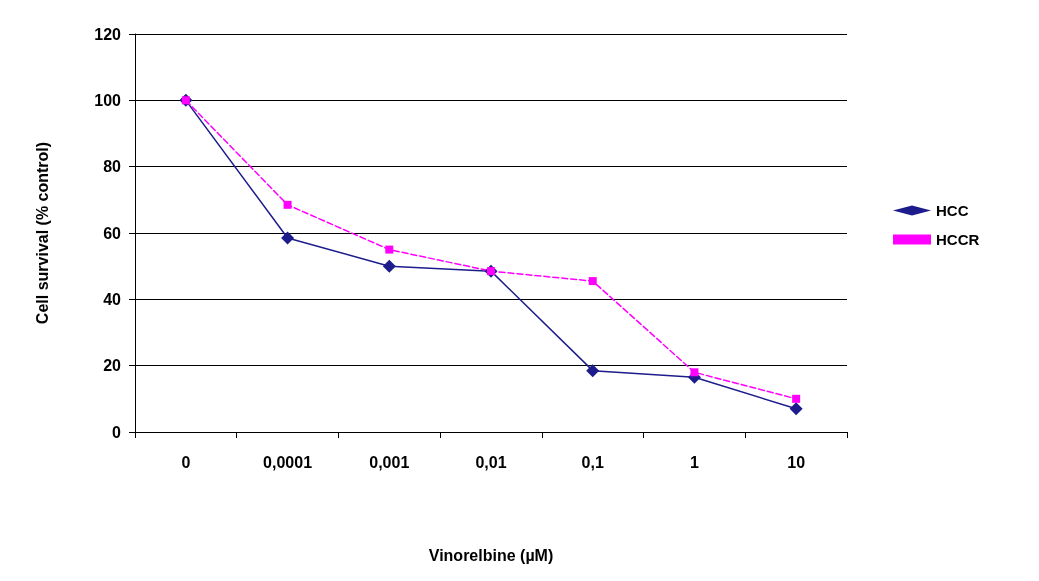  Describe the element at coordinates (491, 555) in the screenshot. I see `x-axis-title: Vinorelbine (µM)` at that location.